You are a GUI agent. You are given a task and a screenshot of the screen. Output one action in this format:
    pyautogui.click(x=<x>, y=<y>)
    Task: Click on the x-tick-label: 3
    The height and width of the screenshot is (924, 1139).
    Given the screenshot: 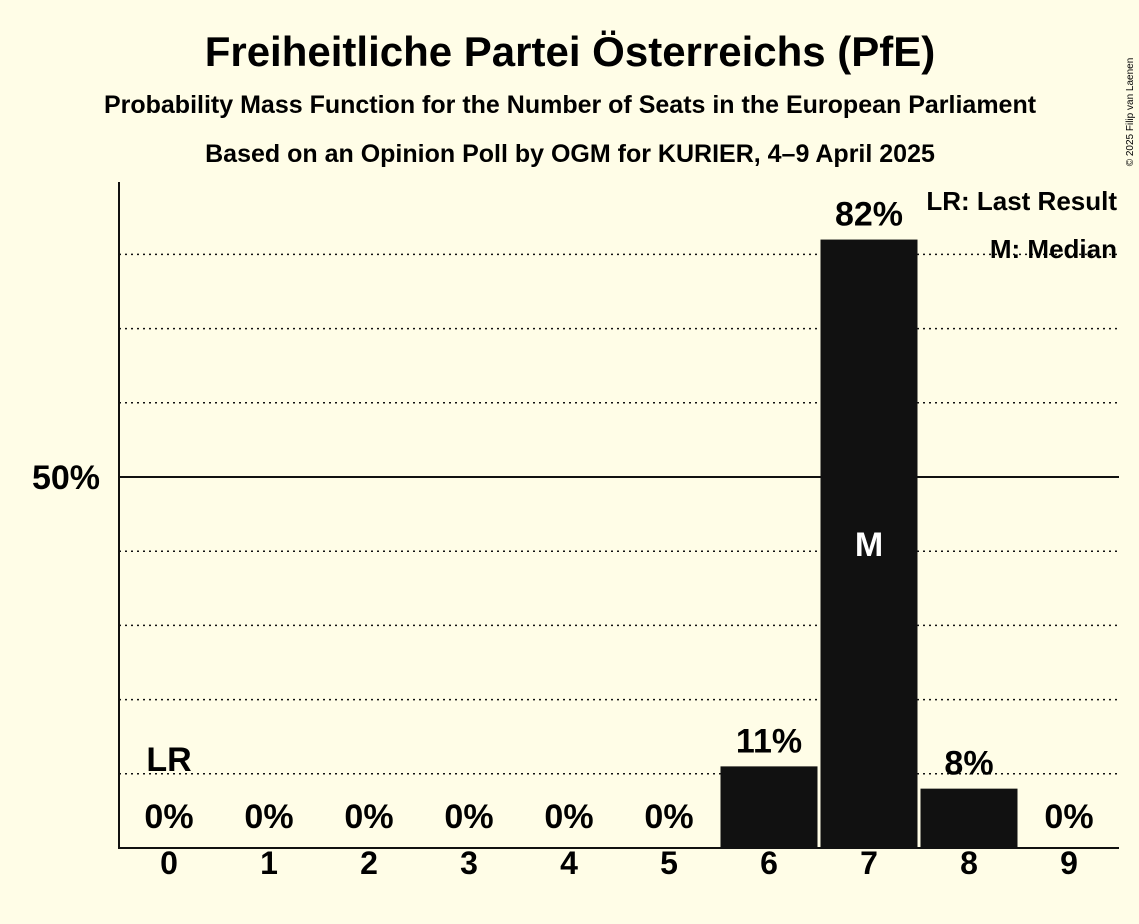 What is the action you would take?
    pyautogui.click(x=469, y=863)
    